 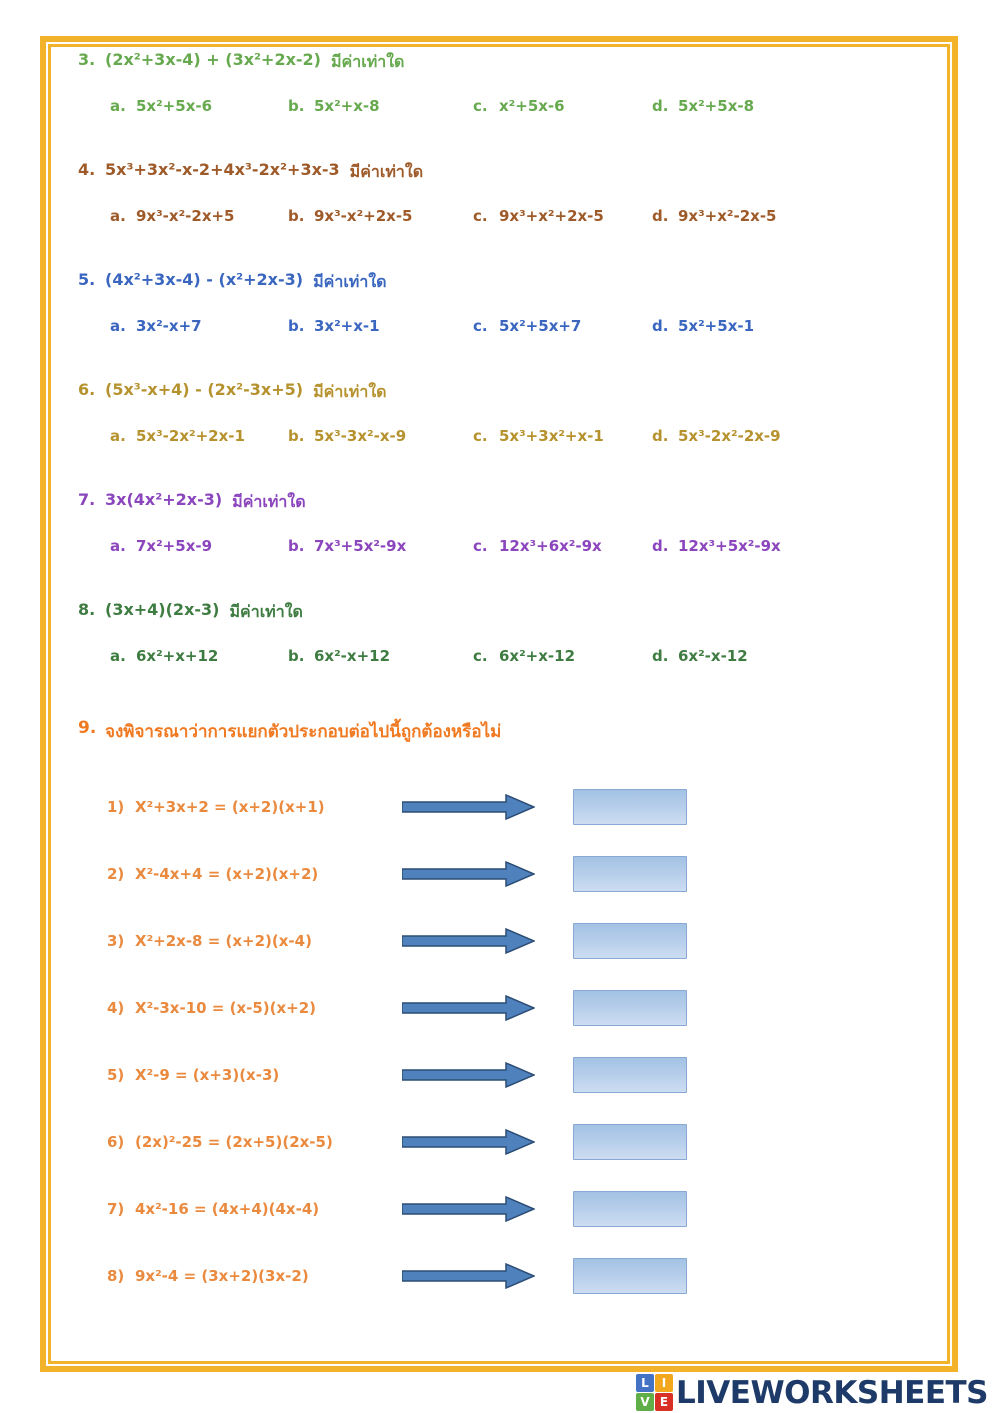 What do you see at coordinates (199, 656) in the screenshot?
I see `option-a: a. 6x²+x+12` at bounding box center [199, 656].